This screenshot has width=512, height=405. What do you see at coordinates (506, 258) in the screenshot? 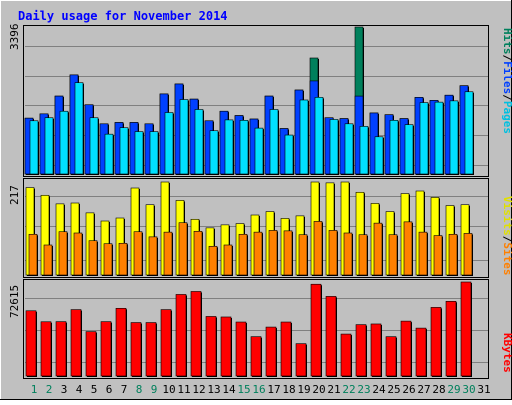
I see `legend-sites: Sites` at bounding box center [506, 258].